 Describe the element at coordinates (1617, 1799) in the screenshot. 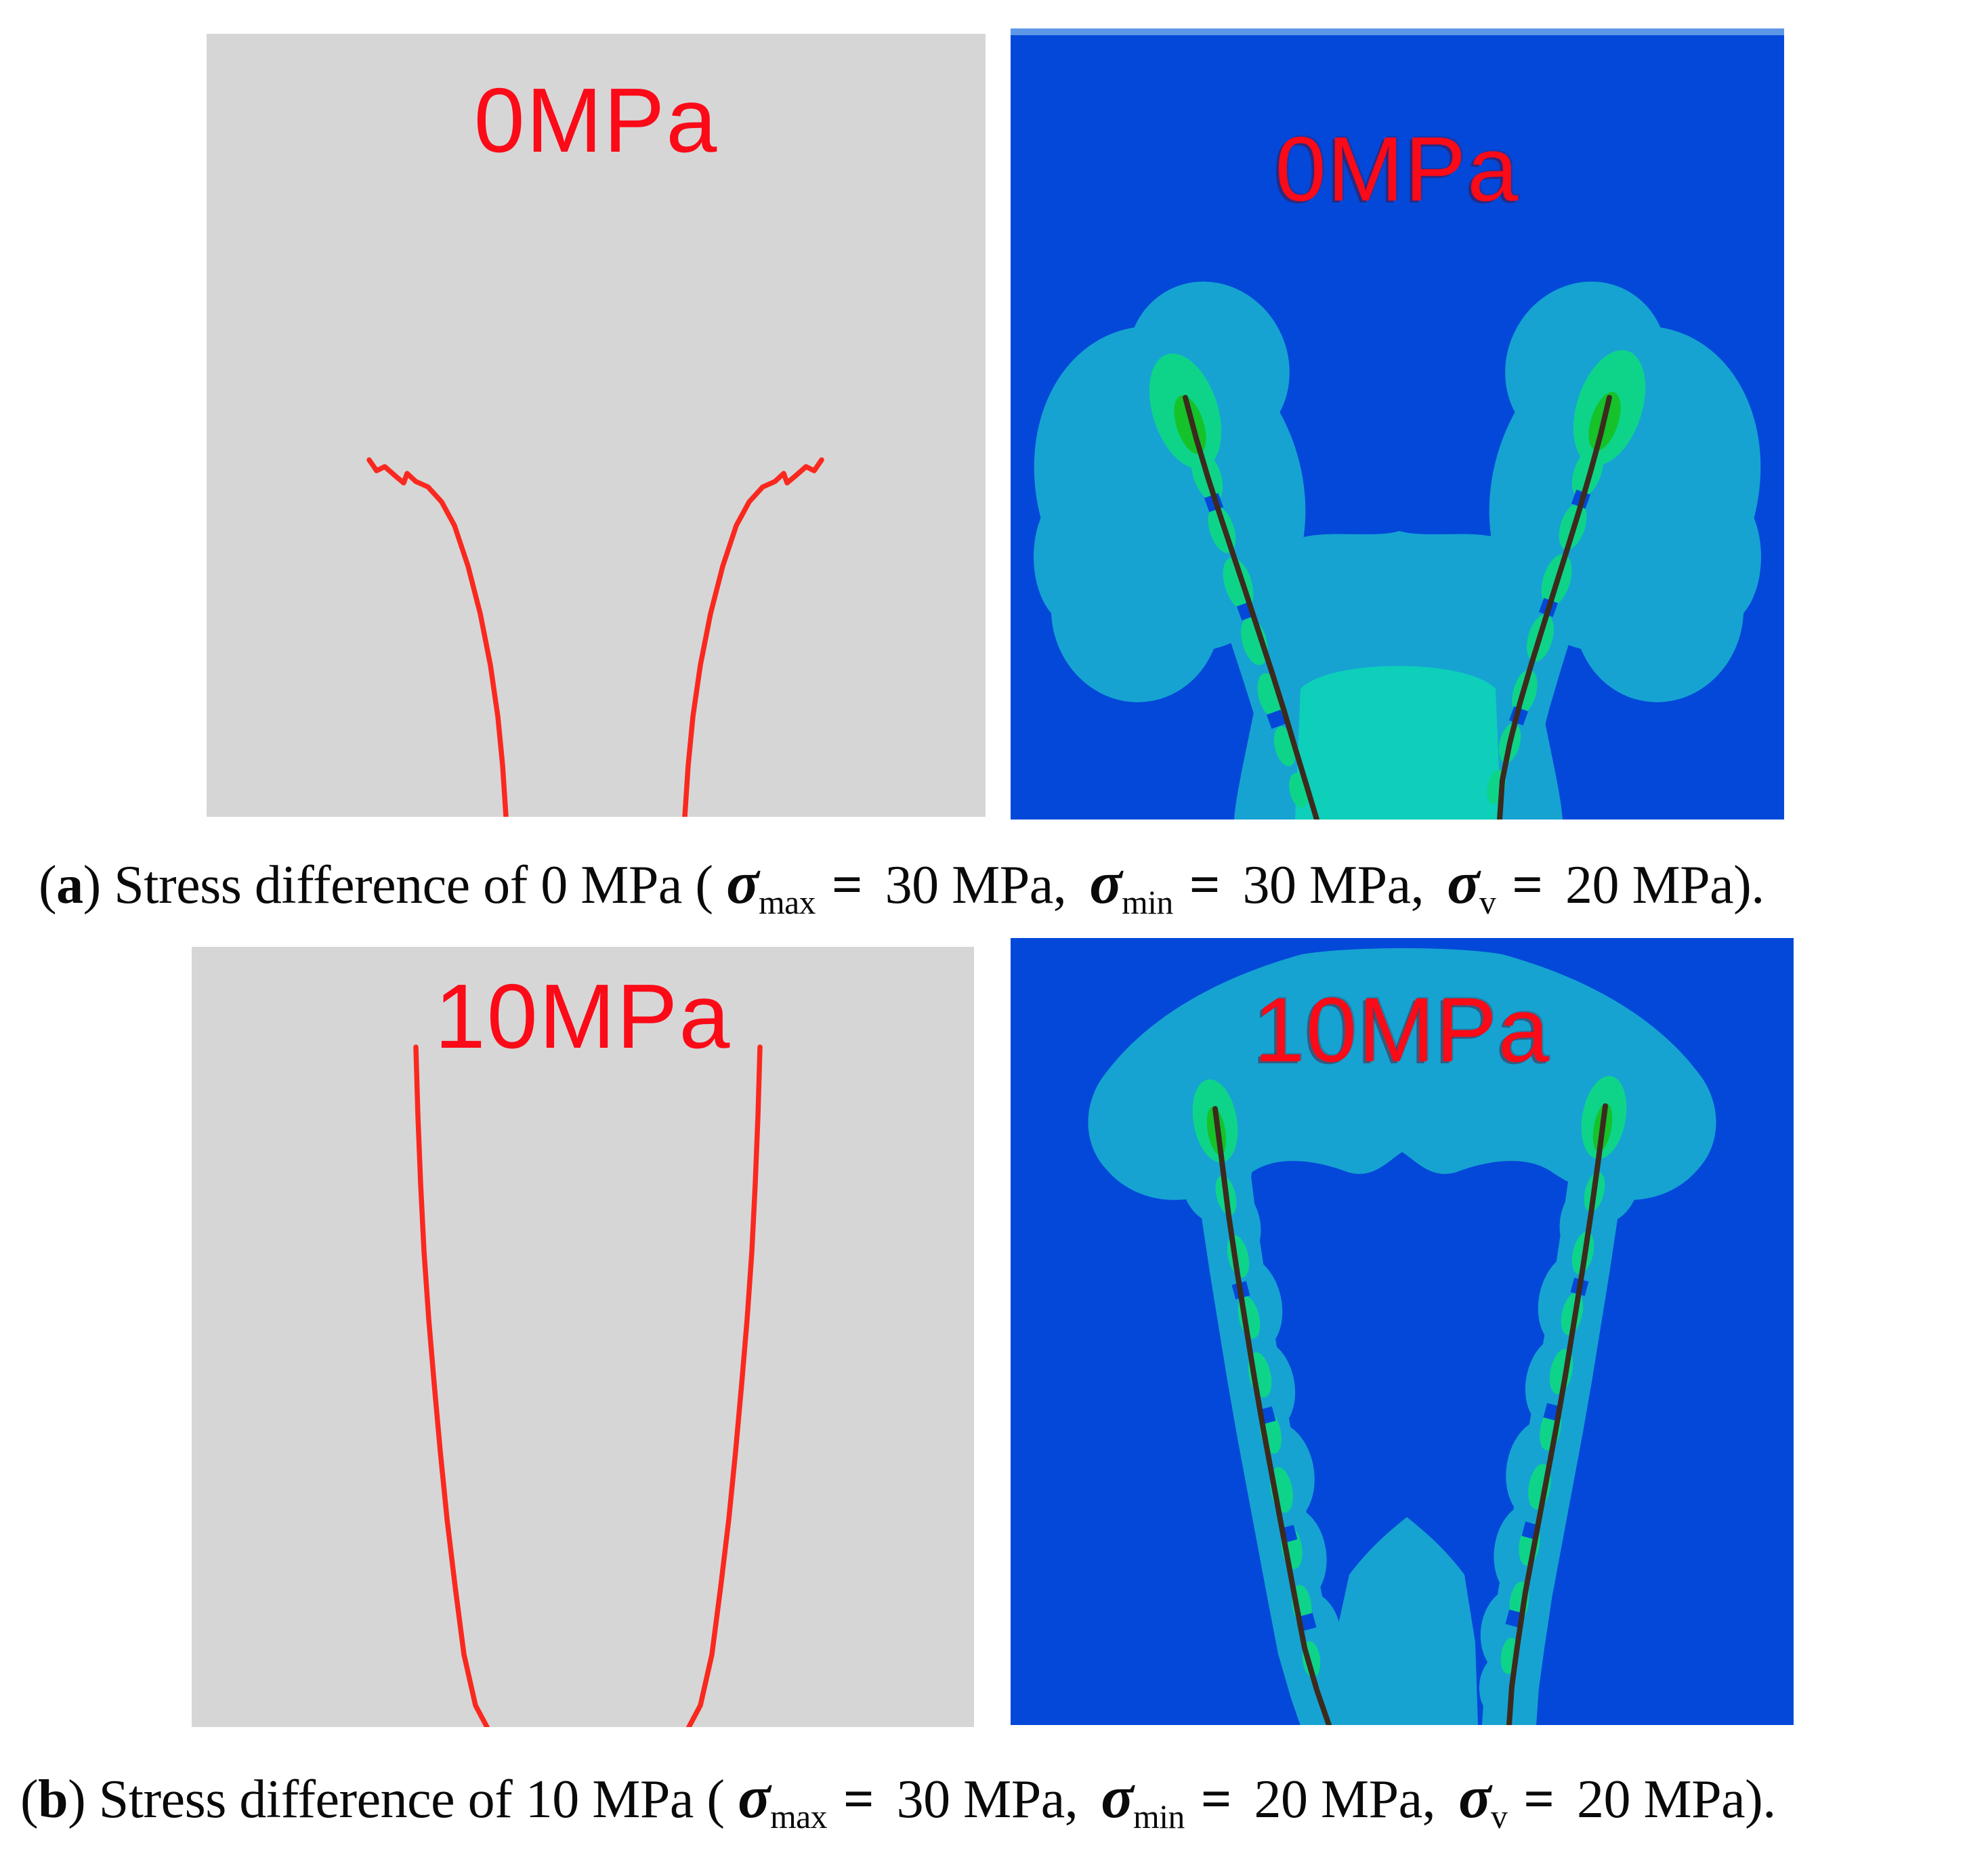

I see `caption-b-term-sigma-v: σv = 20 MPa).` at that location.